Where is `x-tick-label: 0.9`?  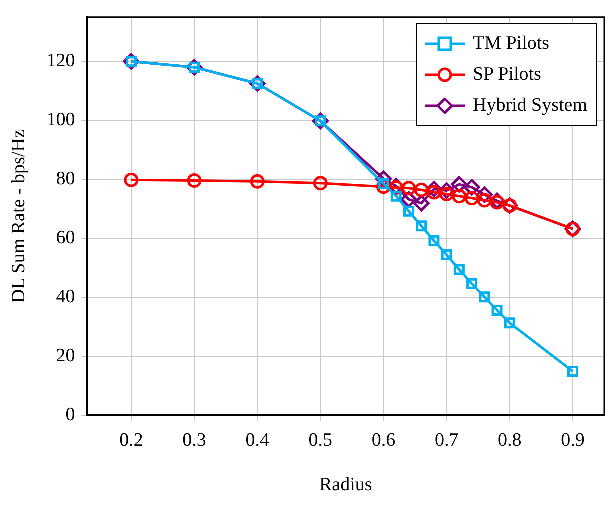
x-tick-label: 0.9 is located at coordinates (573, 440).